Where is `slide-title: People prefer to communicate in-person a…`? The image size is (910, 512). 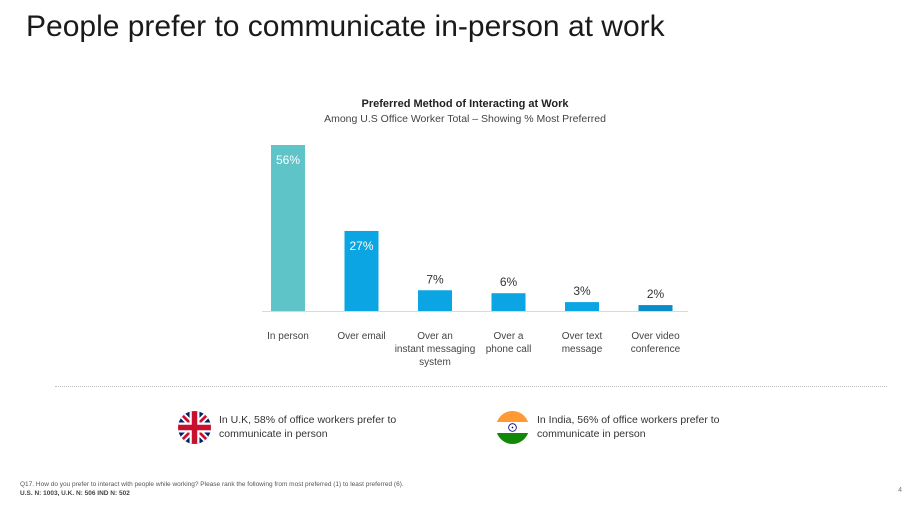 slide-title: People prefer to communicate in-person a… is located at coordinates (345, 26).